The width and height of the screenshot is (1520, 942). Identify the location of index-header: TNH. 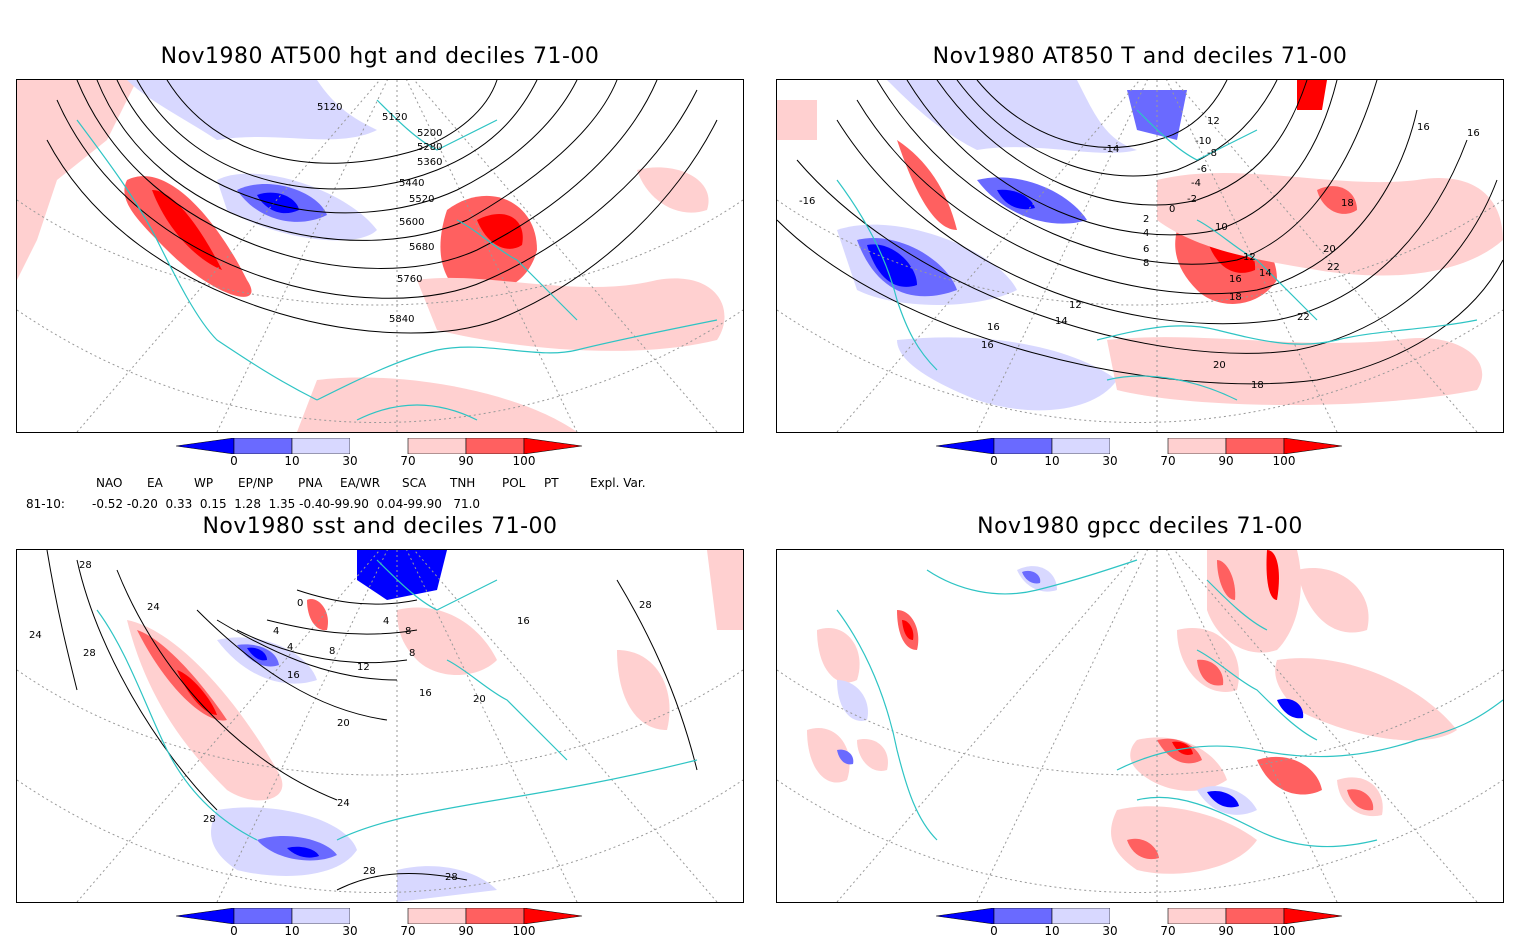
(463, 483).